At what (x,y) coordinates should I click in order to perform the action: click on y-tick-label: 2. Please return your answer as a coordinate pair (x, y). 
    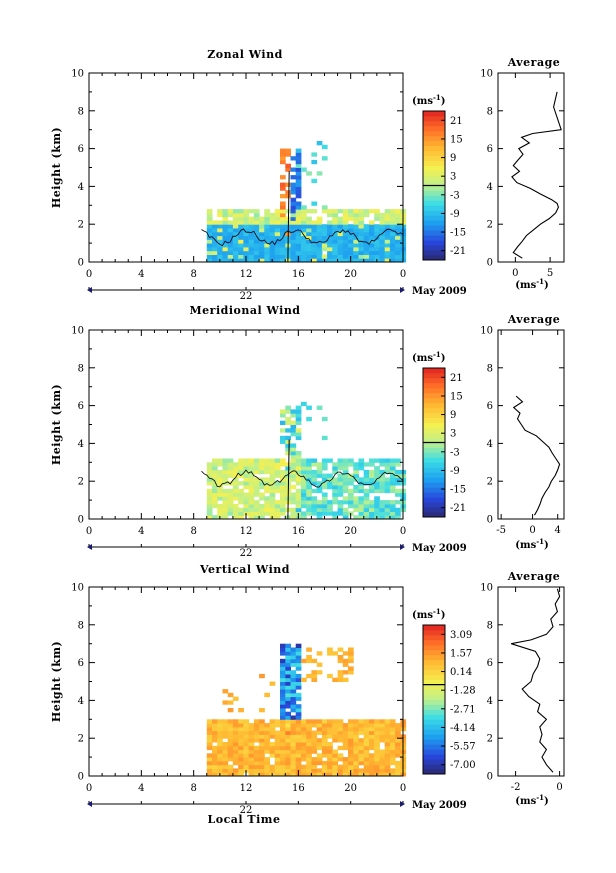
    Looking at the image, I should click on (81, 482).